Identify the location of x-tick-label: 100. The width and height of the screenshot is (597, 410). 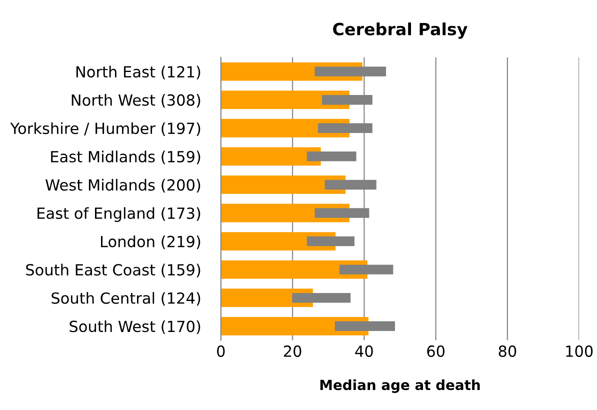
(579, 351).